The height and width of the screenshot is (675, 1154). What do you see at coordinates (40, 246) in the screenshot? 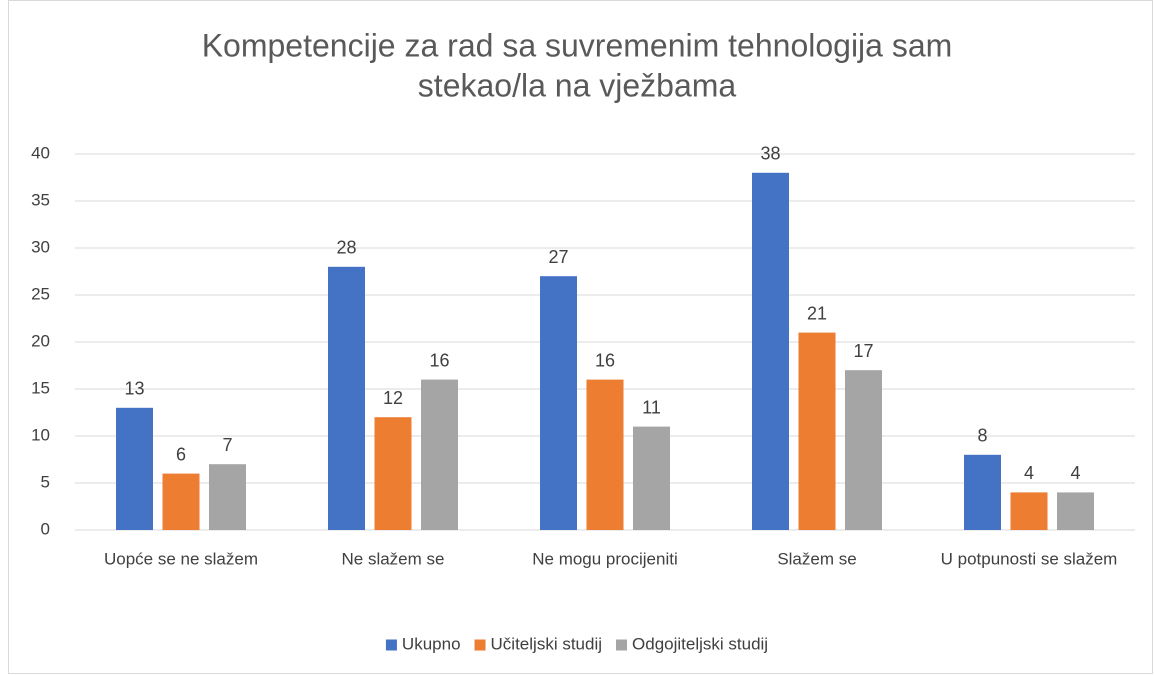
I see `y-tick-label: 30` at bounding box center [40, 246].